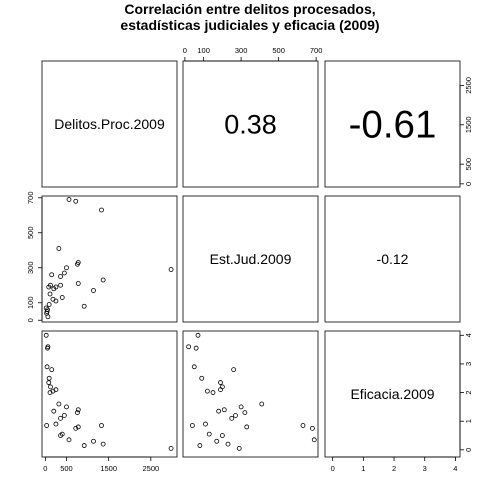 This screenshot has width=500, height=500. What do you see at coordinates (468, 392) in the screenshot?
I see `right-axis-eficacia-tick-label-2: 2` at bounding box center [468, 392].